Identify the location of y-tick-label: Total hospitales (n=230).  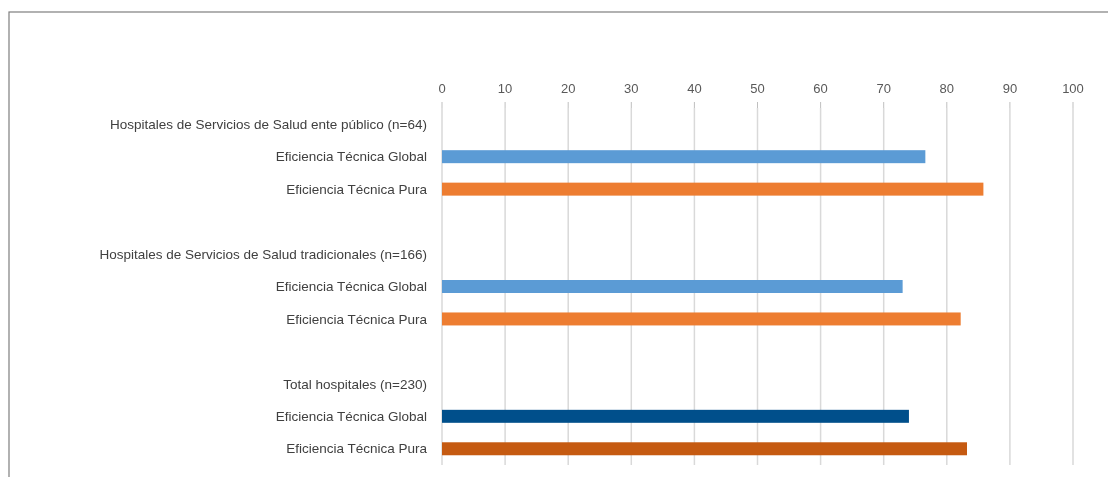
(355, 384).